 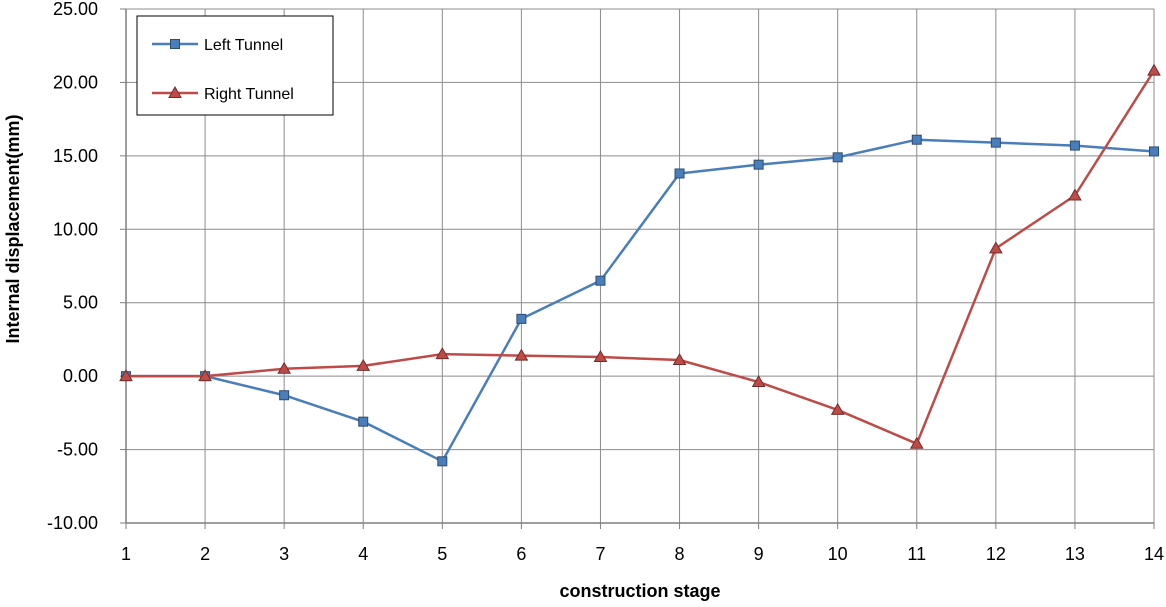 What do you see at coordinates (80, 376) in the screenshot?
I see `y-tick-label: 0.00` at bounding box center [80, 376].